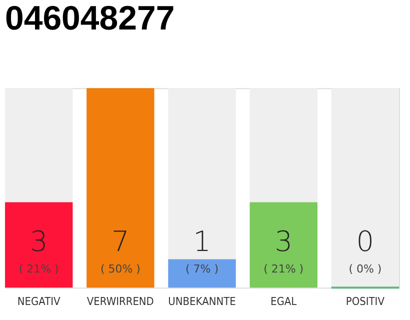  Describe the element at coordinates (365, 241) in the screenshot. I see `data-label: 0` at that location.